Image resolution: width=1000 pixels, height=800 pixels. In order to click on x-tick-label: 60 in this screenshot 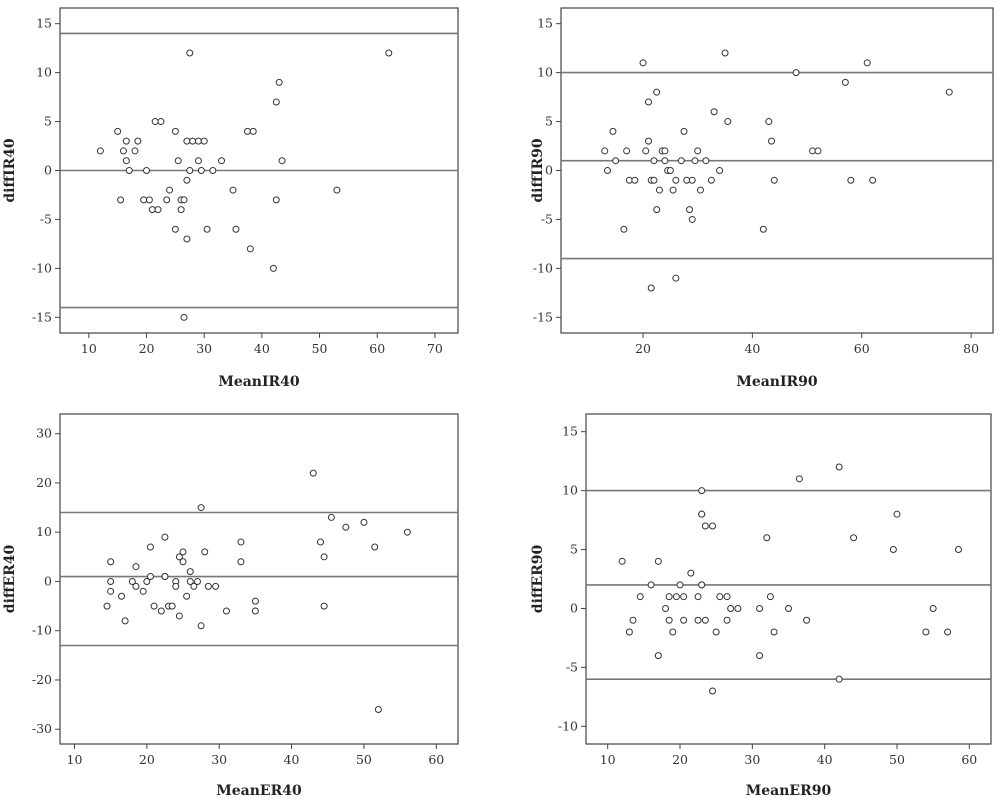, I will do `click(969, 759)`.